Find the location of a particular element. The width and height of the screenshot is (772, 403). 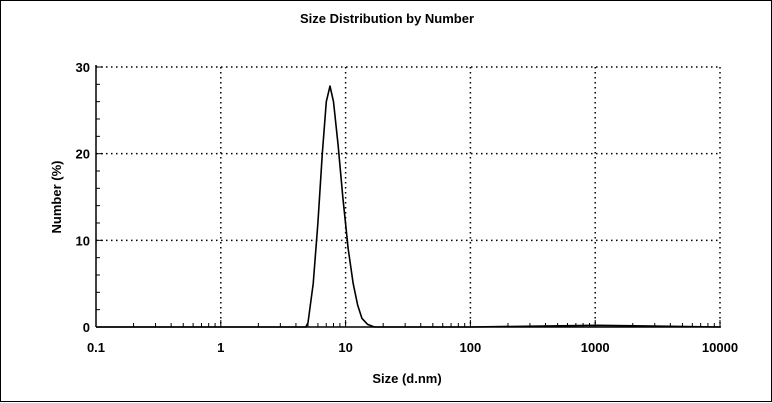

x-tick-label: 10000 is located at coordinates (720, 347).